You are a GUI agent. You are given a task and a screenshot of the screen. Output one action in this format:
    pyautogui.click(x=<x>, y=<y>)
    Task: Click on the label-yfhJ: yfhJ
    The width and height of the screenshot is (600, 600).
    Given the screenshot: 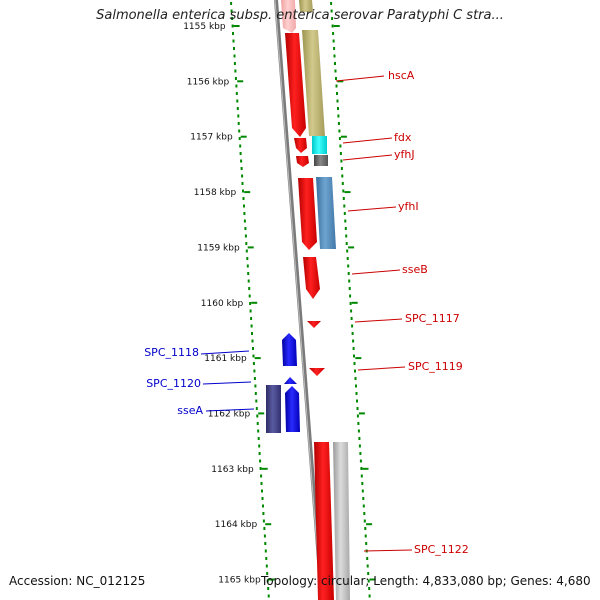 What is the action you would take?
    pyautogui.click(x=404, y=154)
    